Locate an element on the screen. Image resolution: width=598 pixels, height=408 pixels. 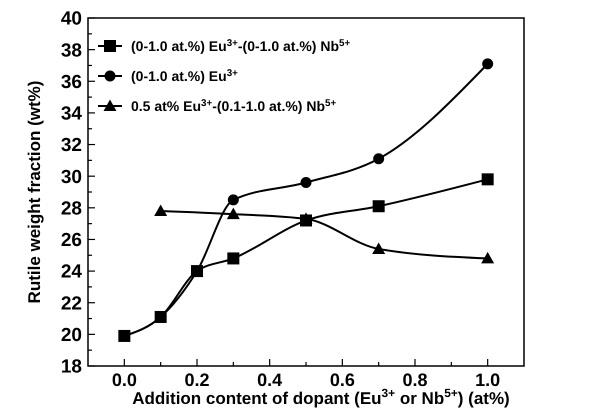
y-tick-label: 38 is located at coordinates (71, 51).